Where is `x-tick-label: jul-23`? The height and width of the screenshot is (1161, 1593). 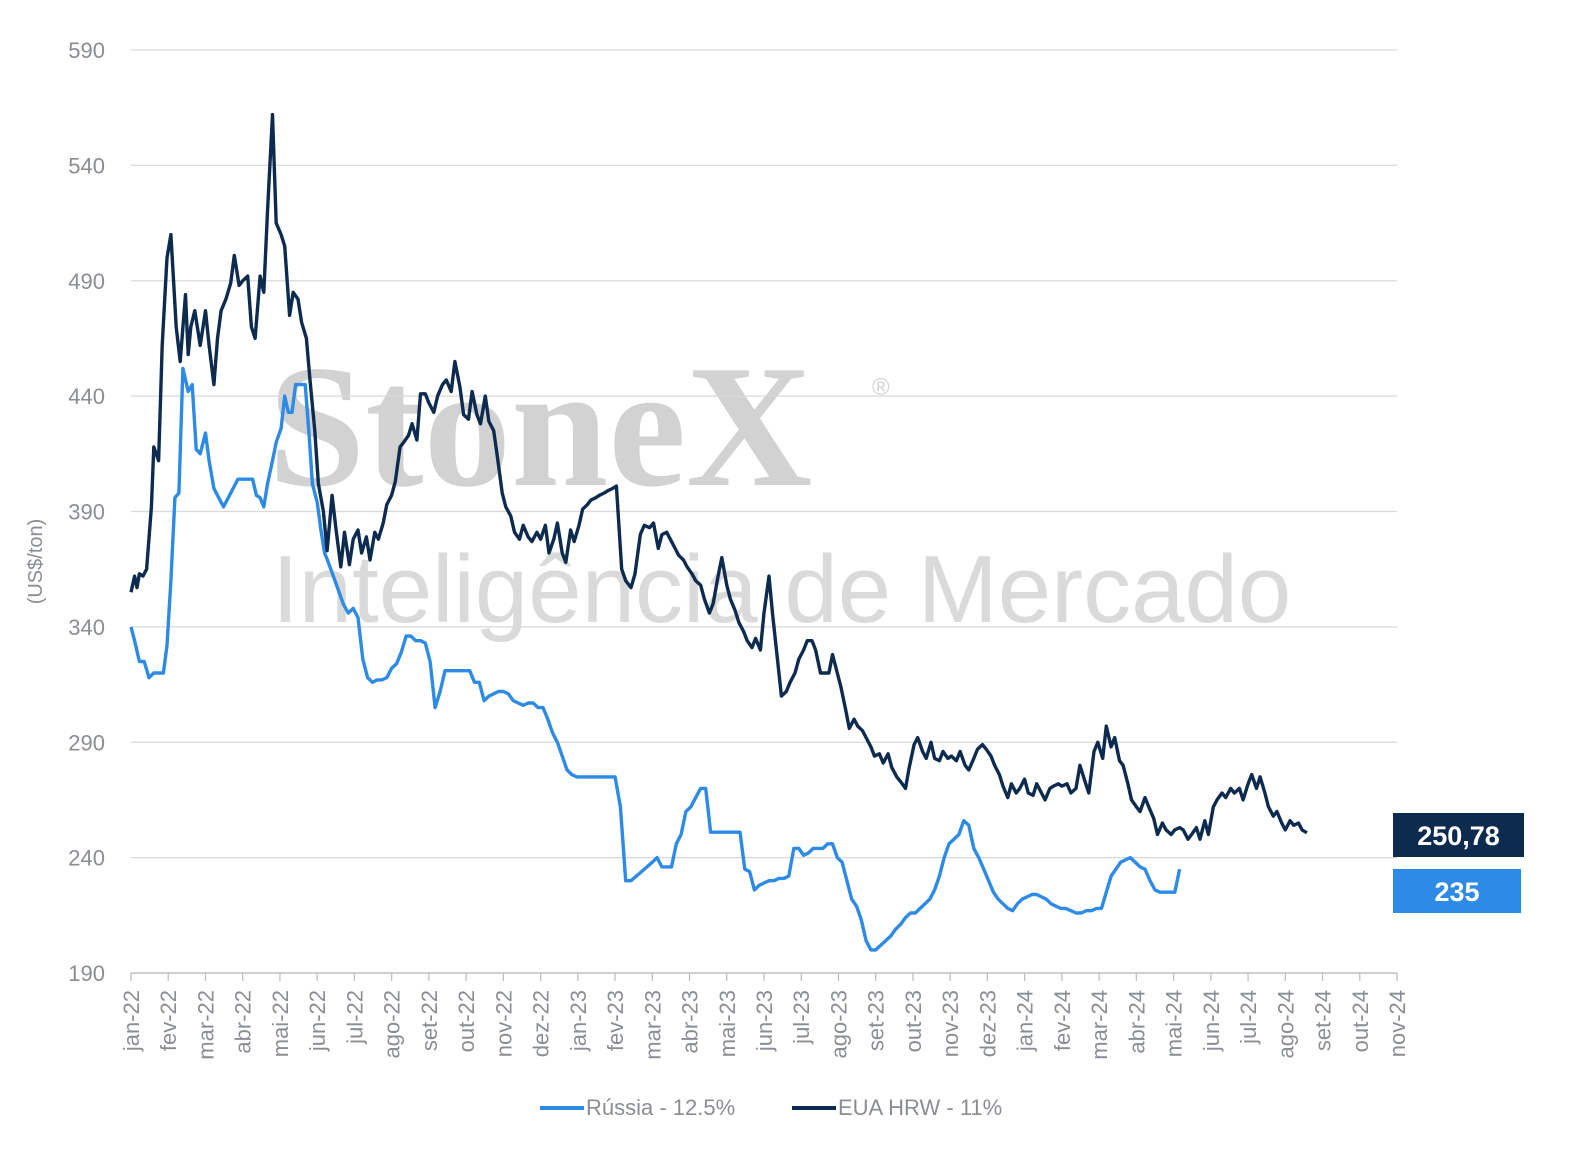 x-tick-label: jul-23 is located at coordinates (801, 1017).